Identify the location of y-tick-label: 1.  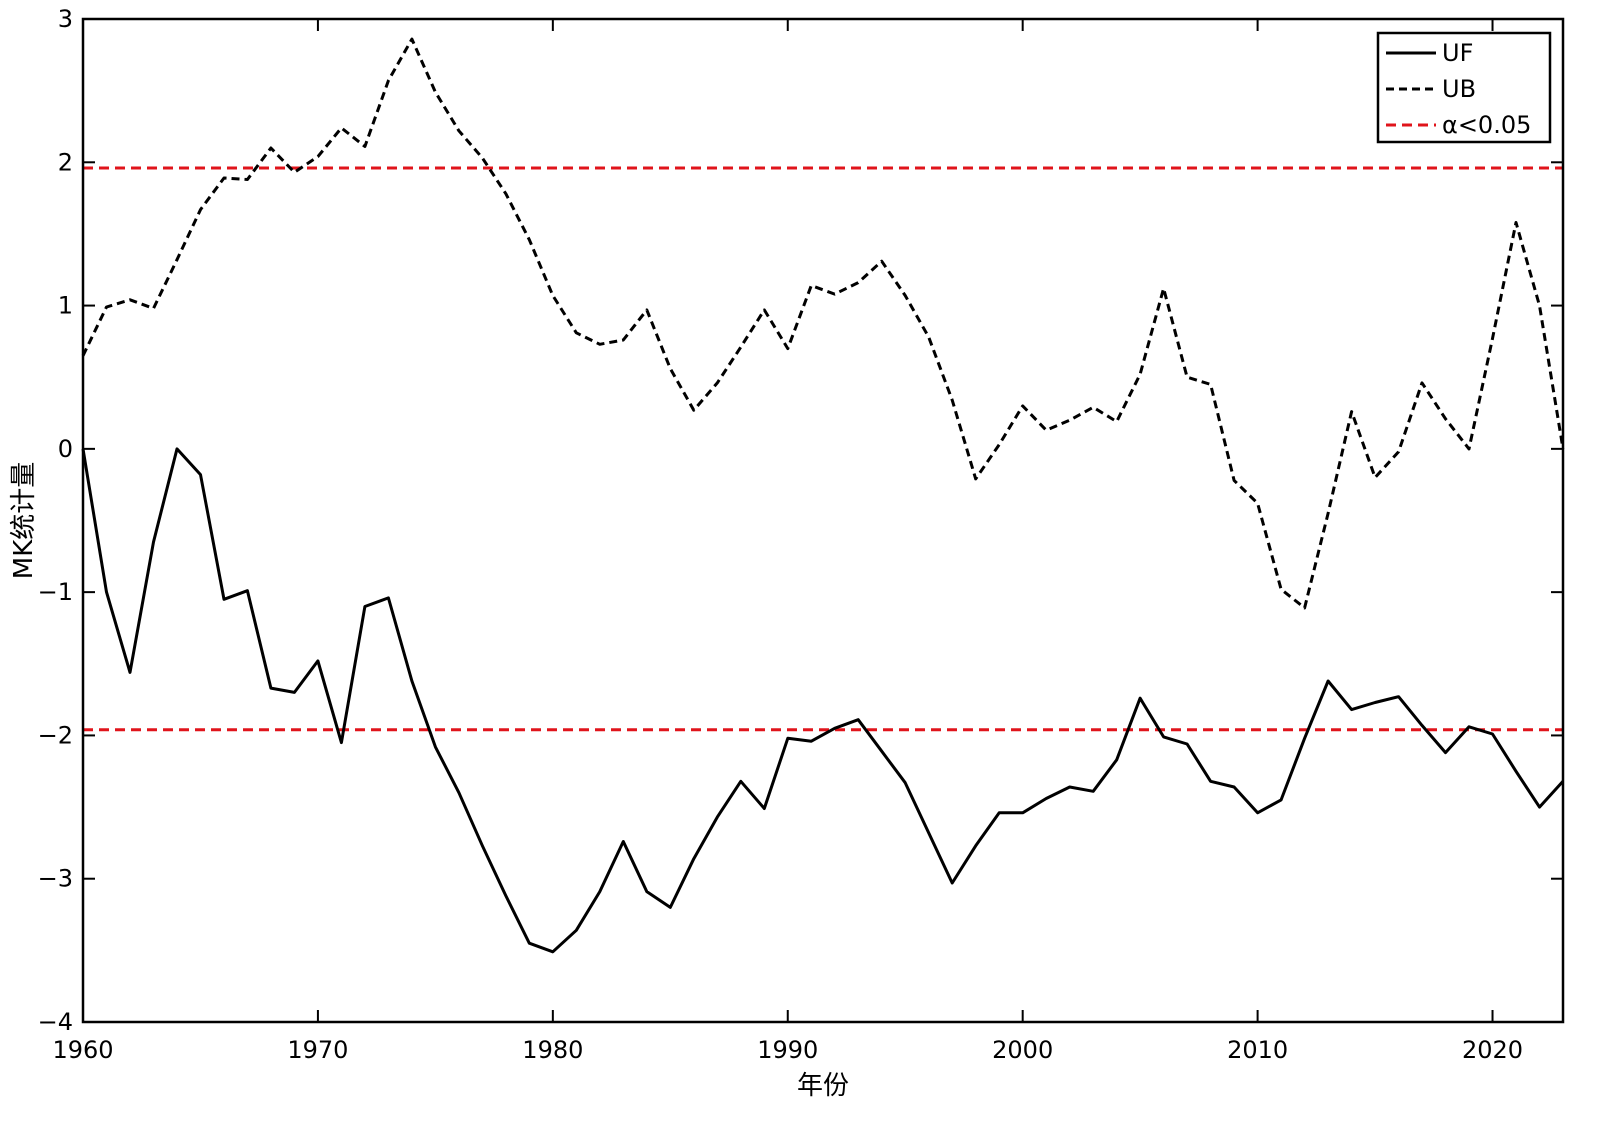
(65, 306).